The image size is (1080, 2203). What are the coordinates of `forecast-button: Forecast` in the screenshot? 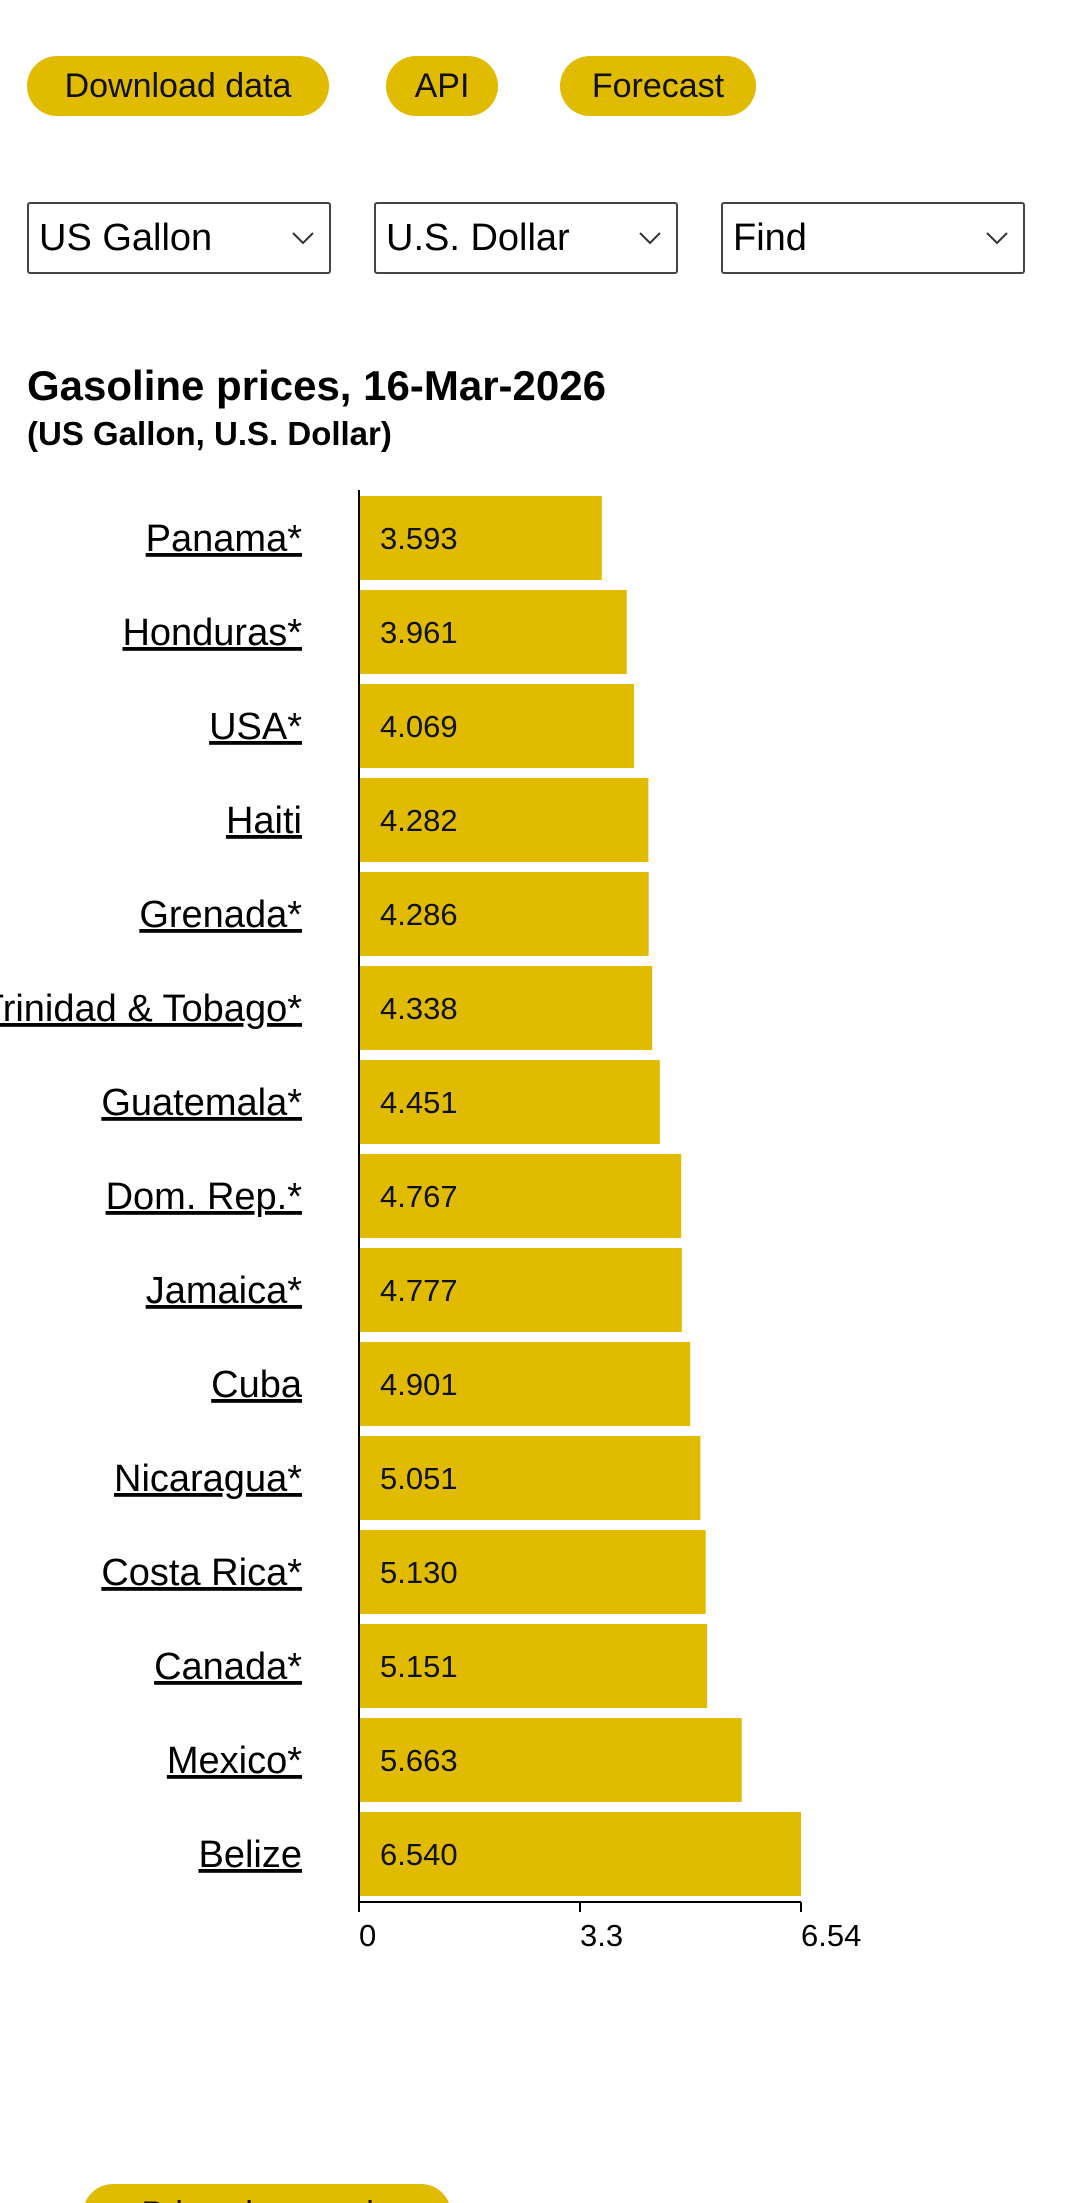 It's located at (658, 86).